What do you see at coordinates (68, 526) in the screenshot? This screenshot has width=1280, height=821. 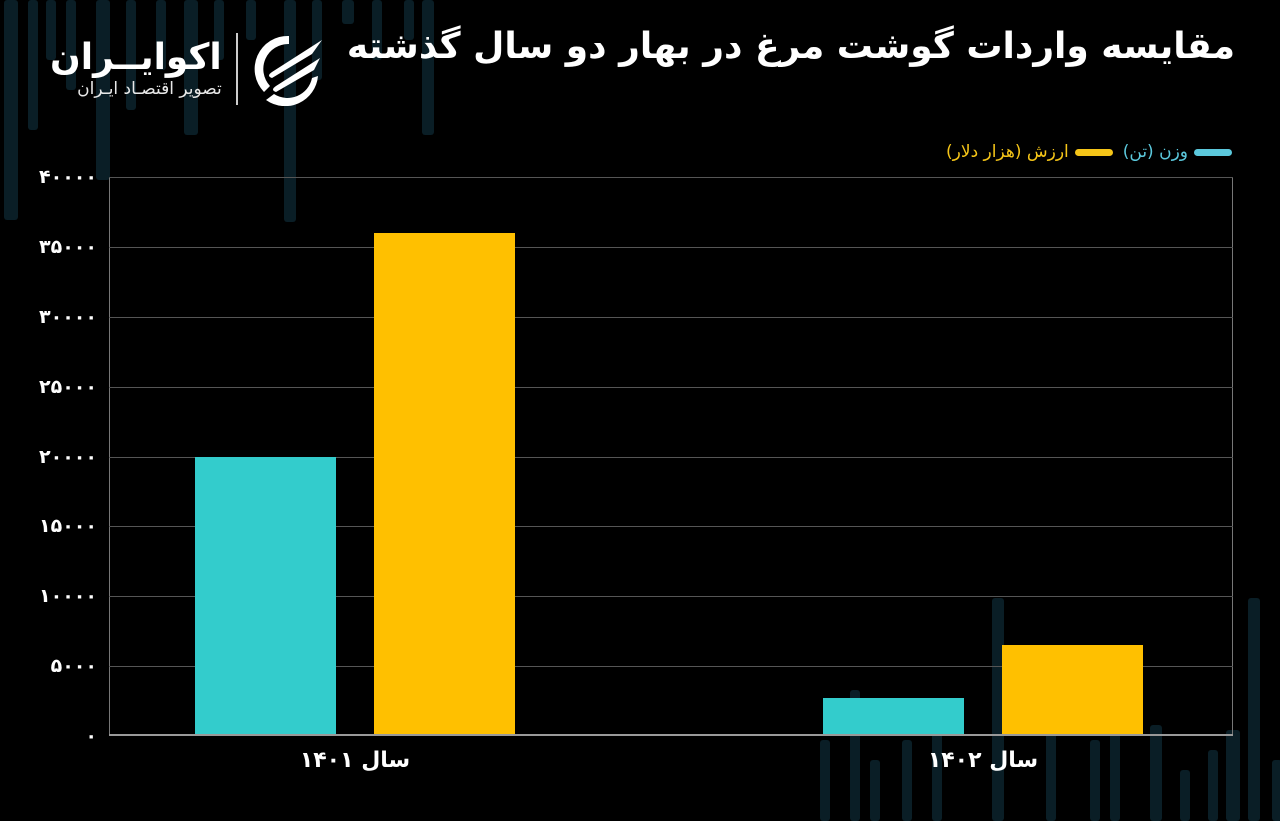 I see `y-tick-label: ۱۵۰۰۰` at bounding box center [68, 526].